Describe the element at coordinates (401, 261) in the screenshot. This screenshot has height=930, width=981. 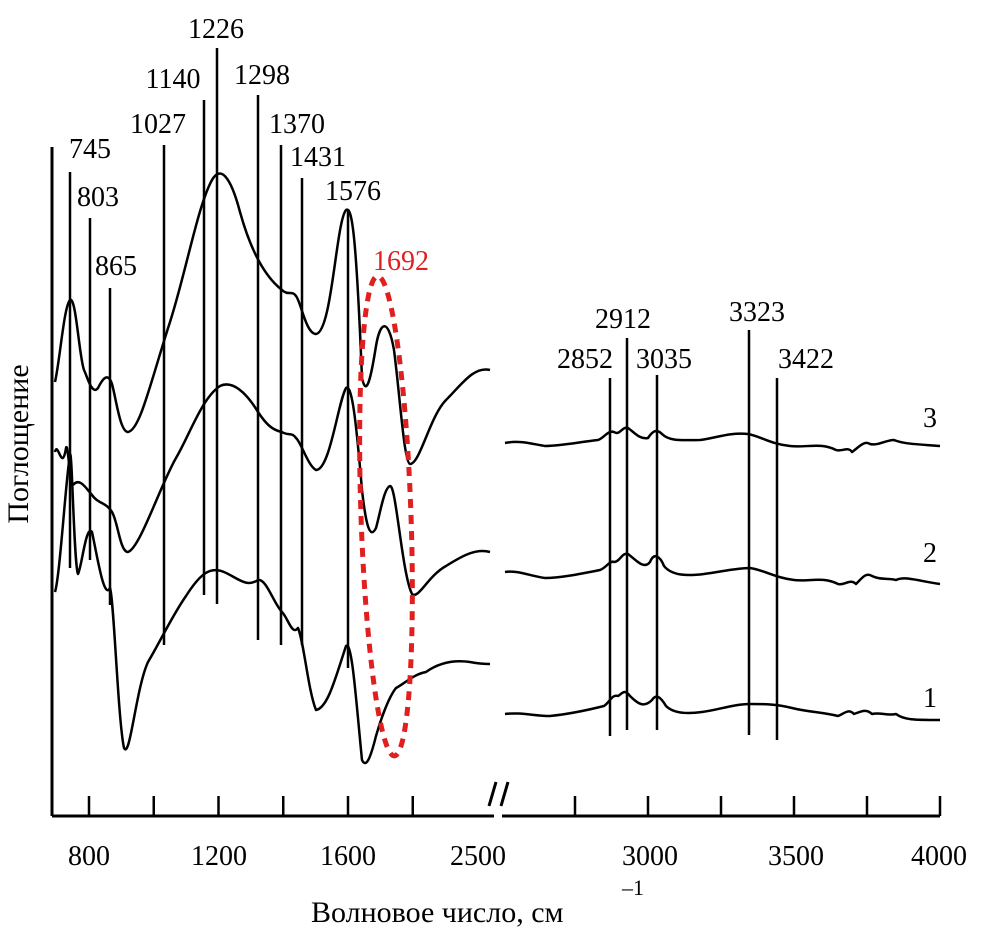
I see `peak-label-1692: 1692` at that location.